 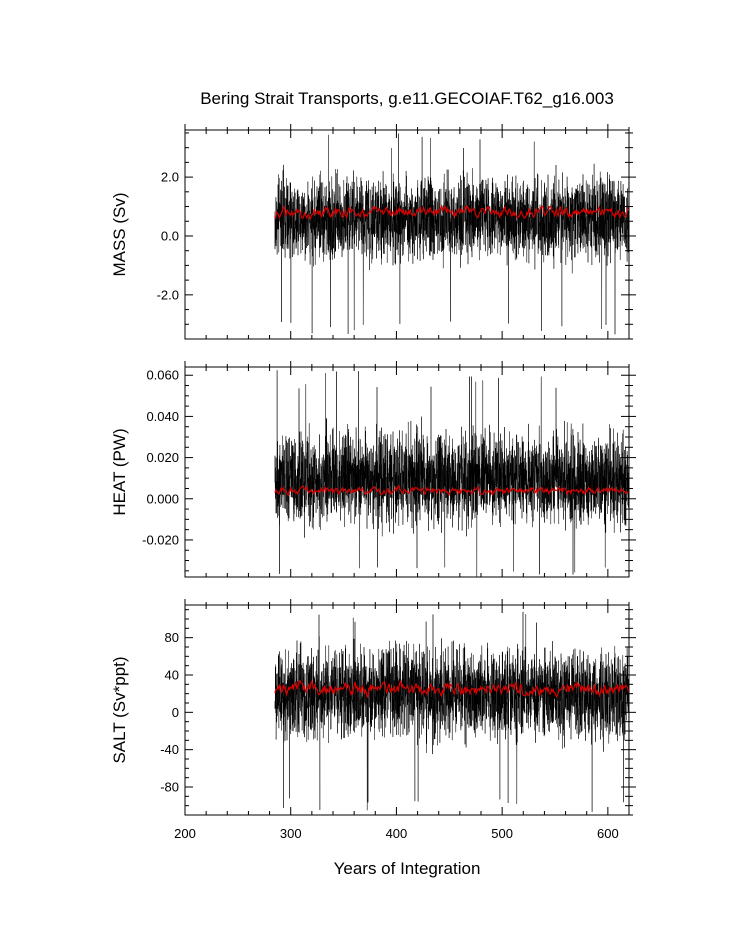 I want to click on x-tick-label: 300, so click(x=291, y=833).